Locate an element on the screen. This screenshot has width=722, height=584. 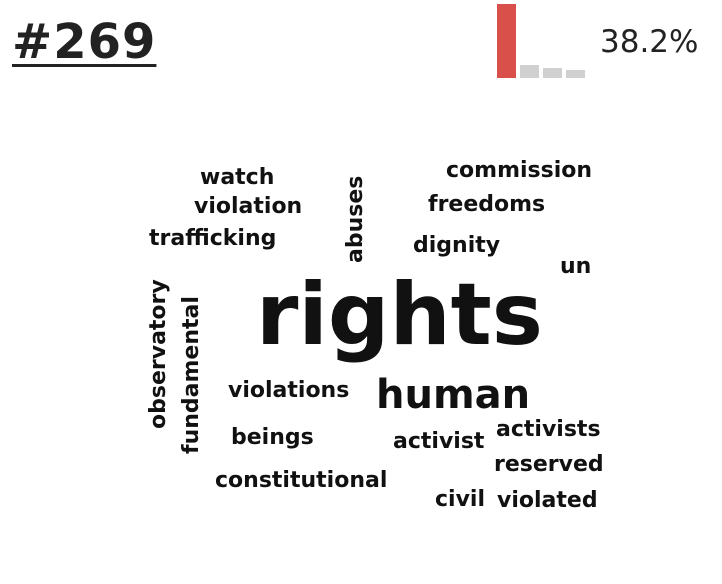
mini-bar-chart is located at coordinates (542, 41).